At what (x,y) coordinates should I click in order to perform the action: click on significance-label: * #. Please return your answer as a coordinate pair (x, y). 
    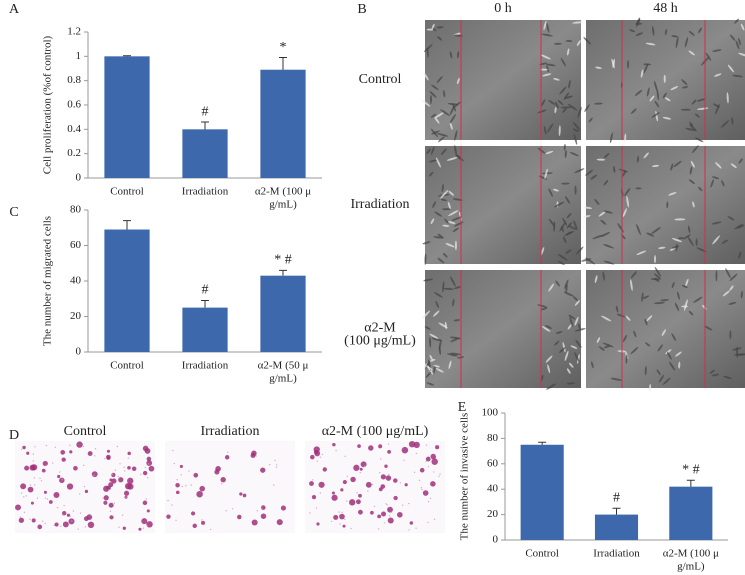
    Looking at the image, I should click on (691, 470).